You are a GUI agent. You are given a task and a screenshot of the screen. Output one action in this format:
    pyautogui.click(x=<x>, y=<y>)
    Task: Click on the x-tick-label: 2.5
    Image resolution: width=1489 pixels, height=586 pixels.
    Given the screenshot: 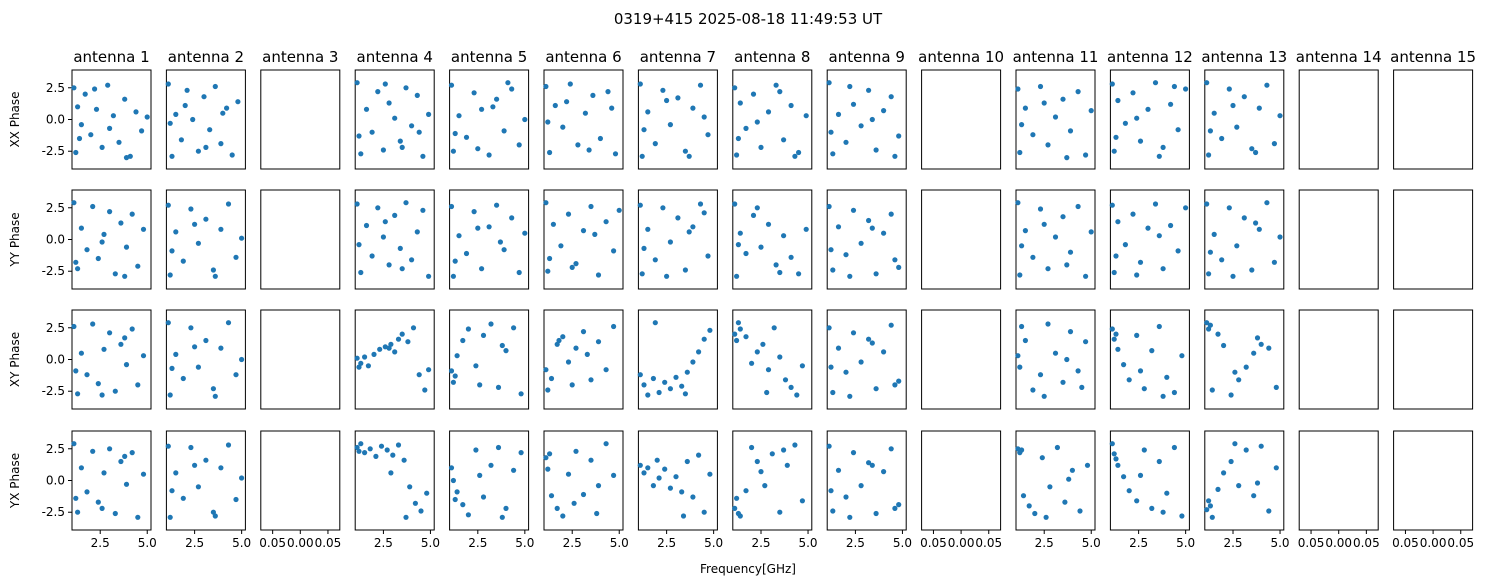 What is the action you would take?
    pyautogui.click(x=100, y=543)
    